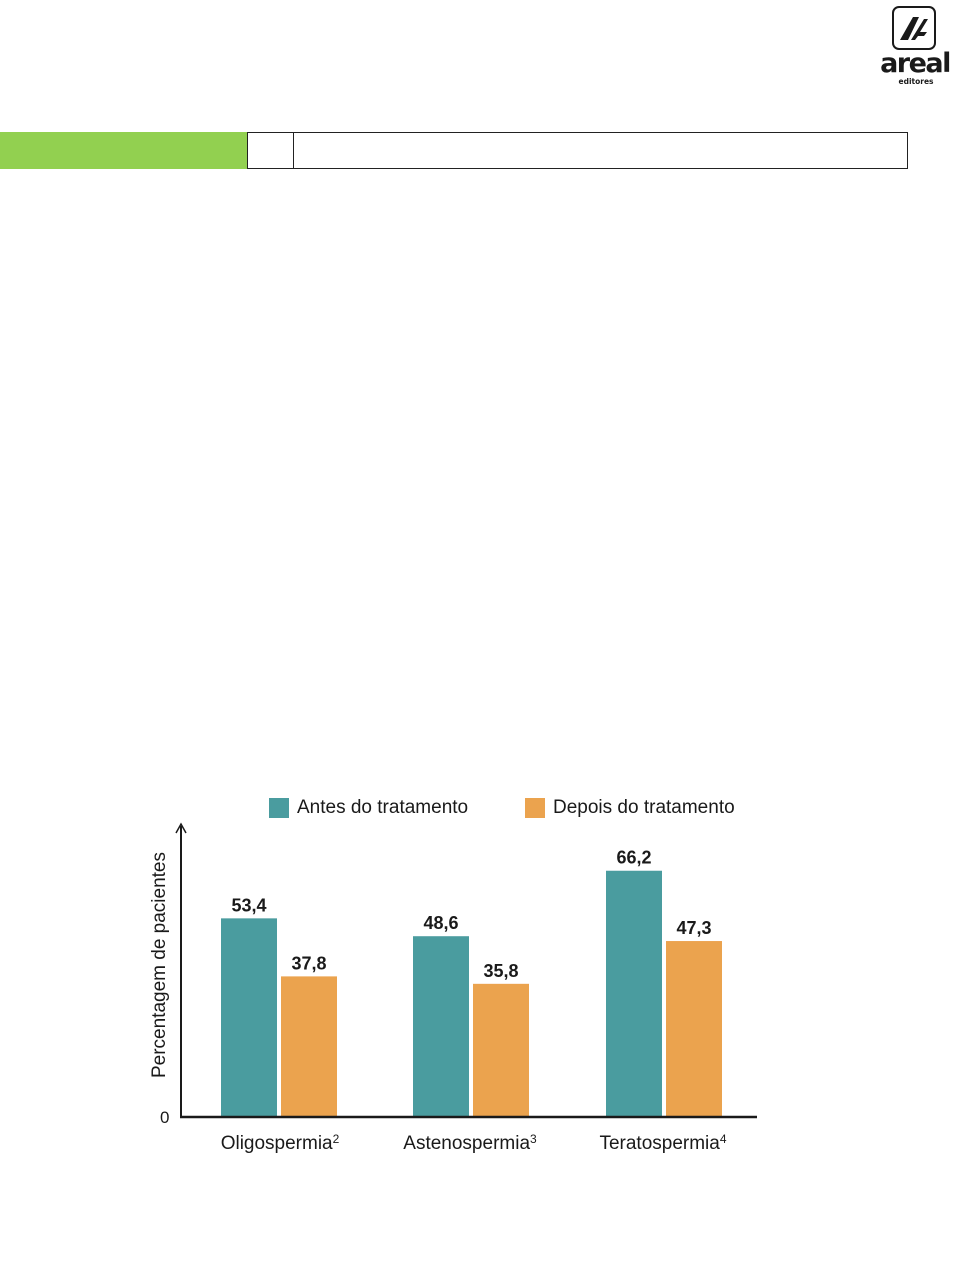  I want to click on data-label-astenospermia-after: 35,8, so click(500, 971).